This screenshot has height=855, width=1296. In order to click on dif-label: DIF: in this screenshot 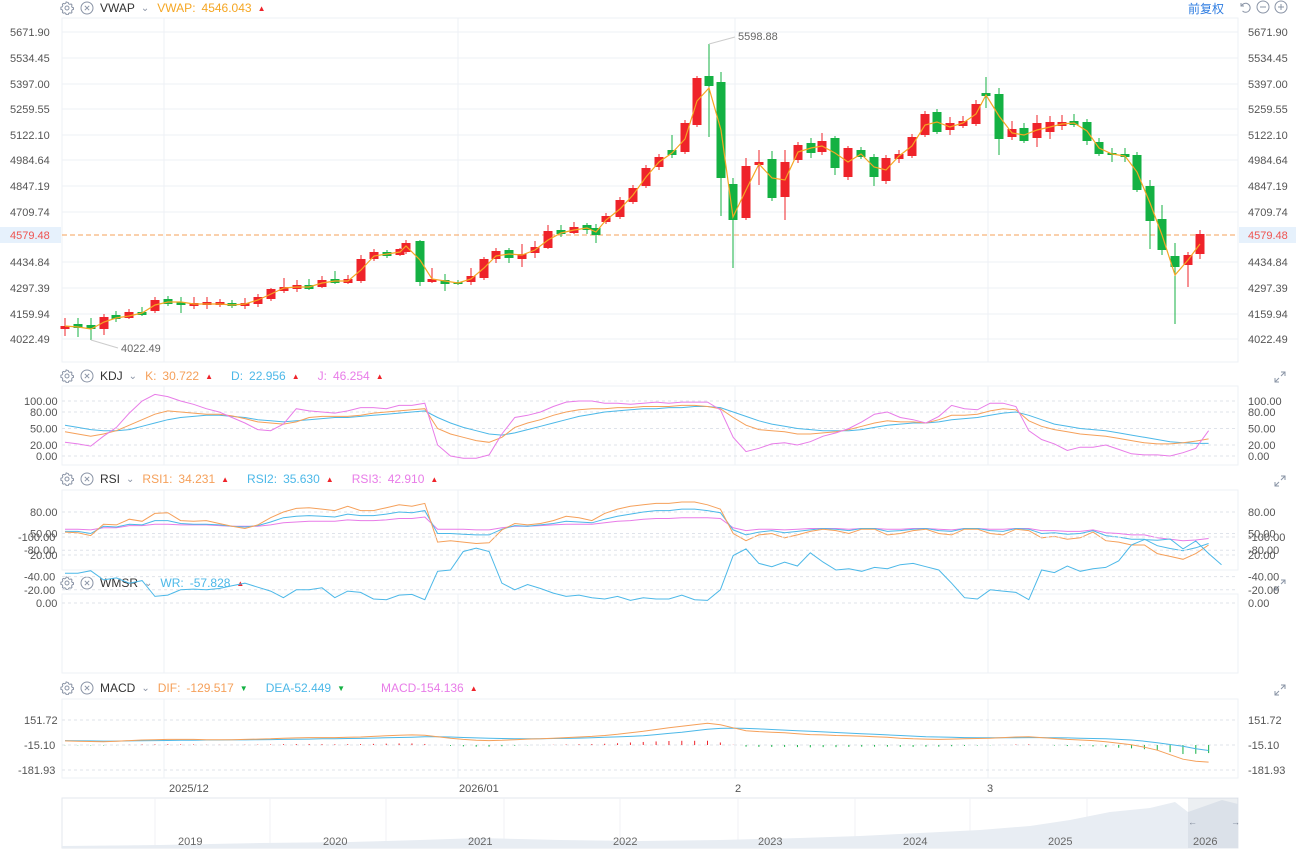, I will do `click(169, 688)`.